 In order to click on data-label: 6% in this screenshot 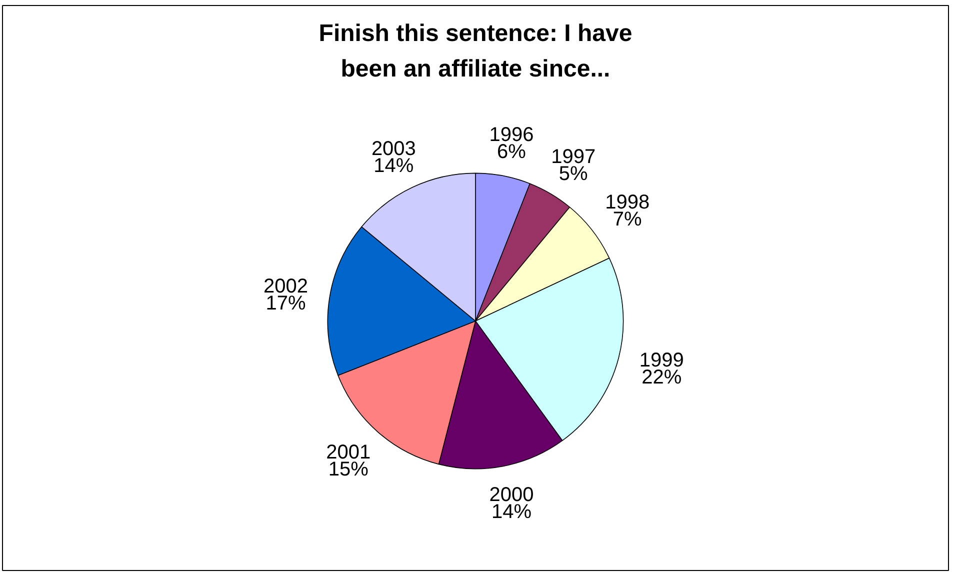, I will do `click(511, 151)`.